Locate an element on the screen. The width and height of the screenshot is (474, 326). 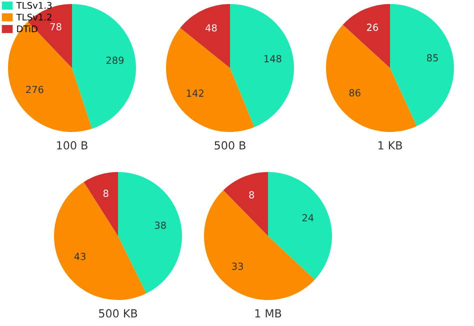
data-label: 24 is located at coordinates (308, 218).